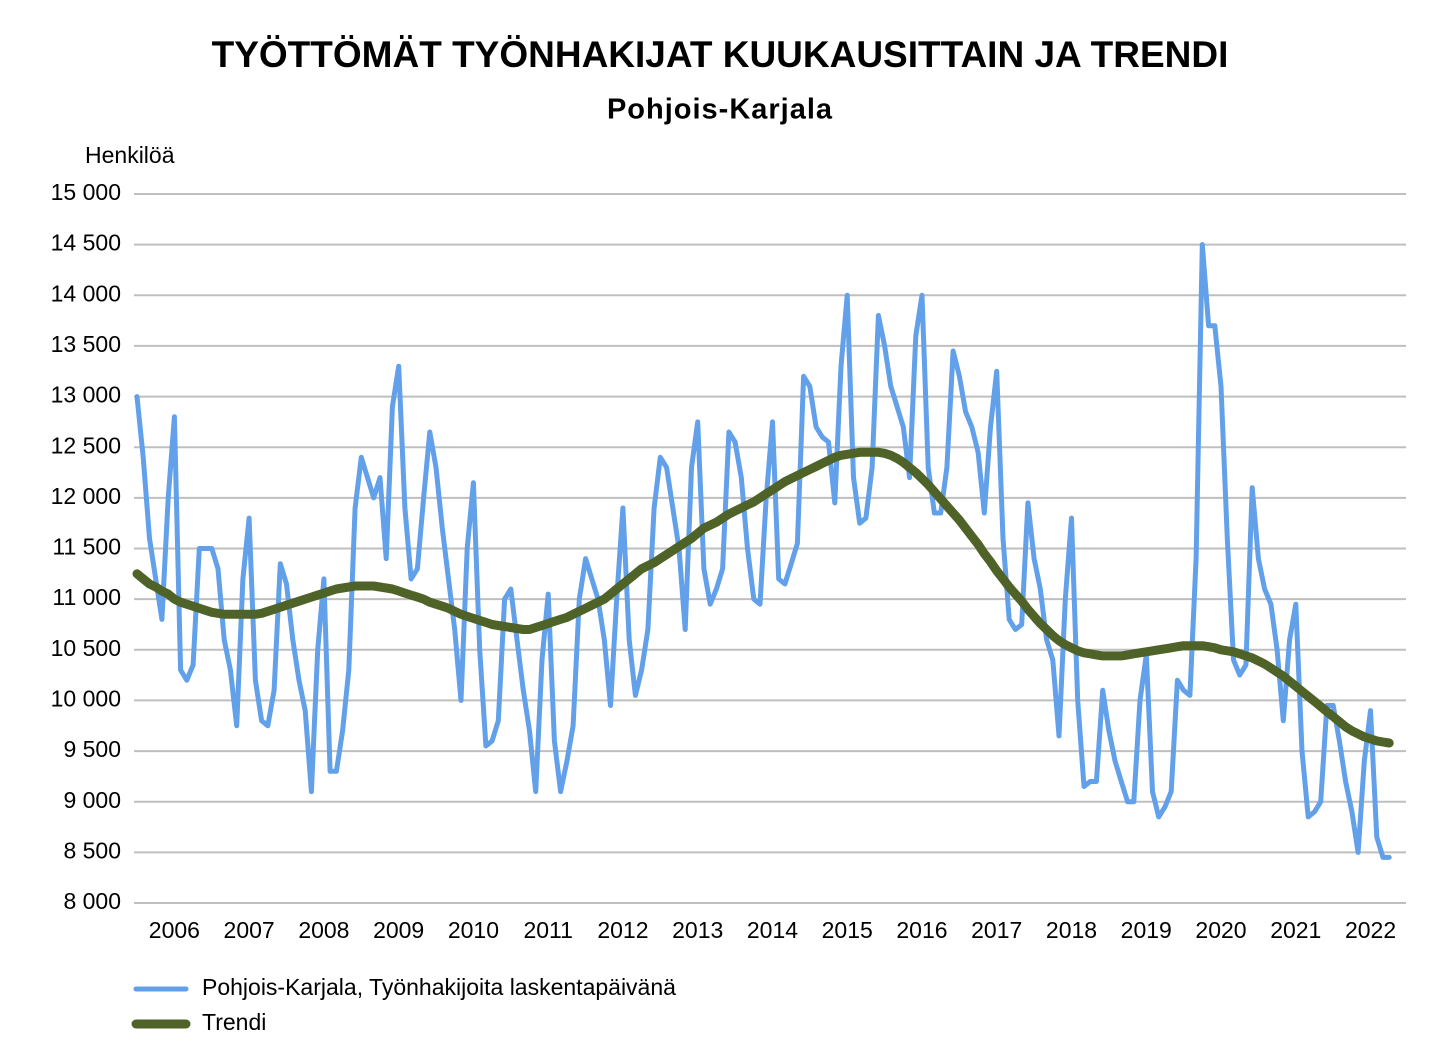 The width and height of the screenshot is (1446, 1056). What do you see at coordinates (622, 930) in the screenshot?
I see `x-tick-label: 2012` at bounding box center [622, 930].